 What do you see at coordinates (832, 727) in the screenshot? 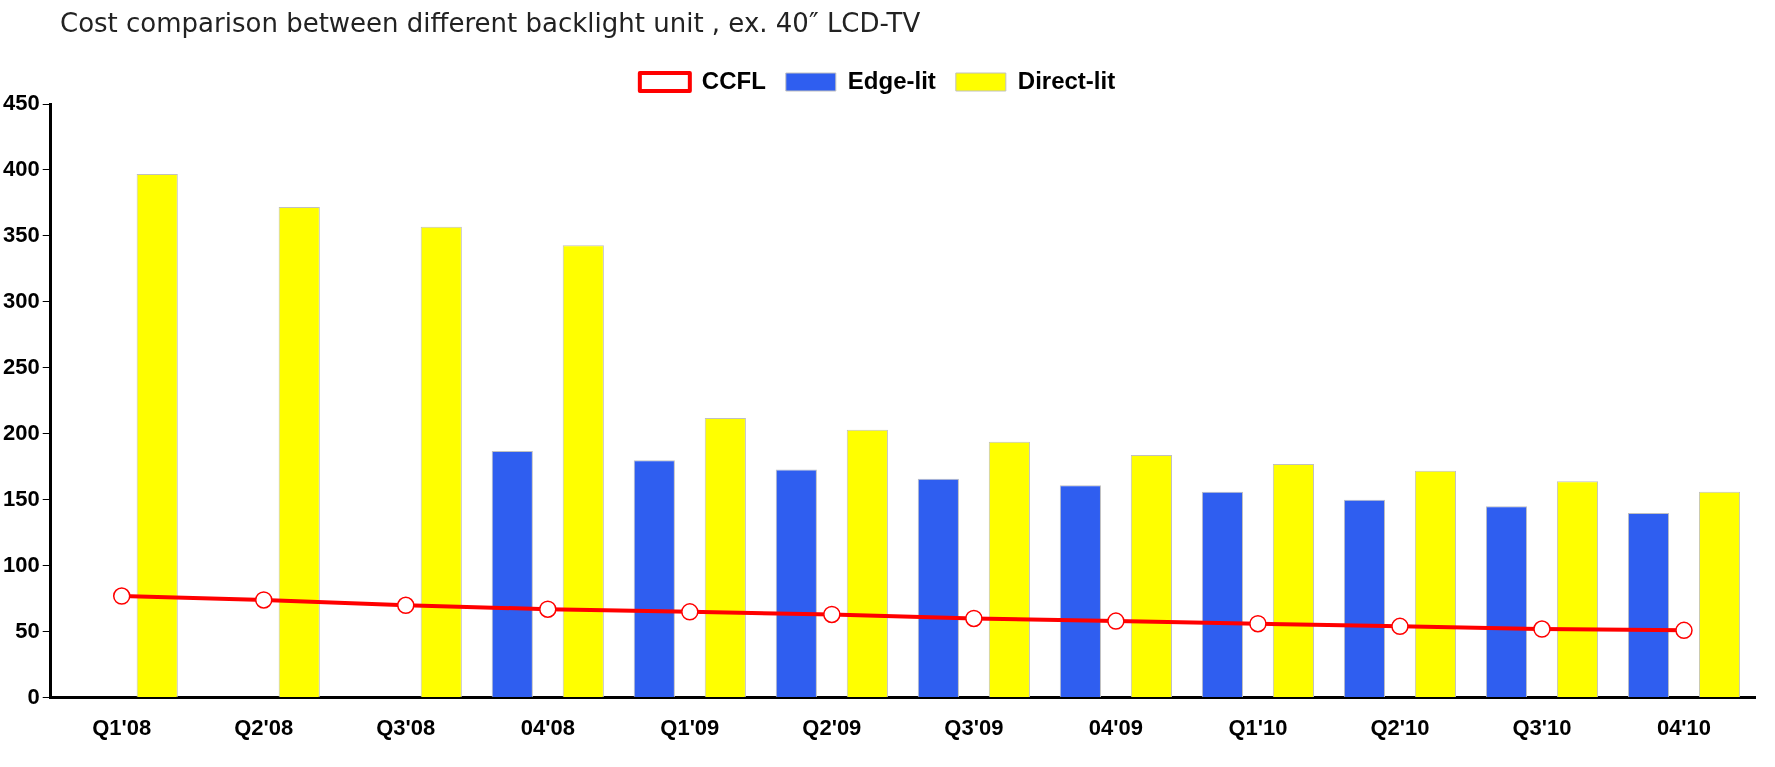
I see `x-tick-label: Q2'09` at bounding box center [832, 727].